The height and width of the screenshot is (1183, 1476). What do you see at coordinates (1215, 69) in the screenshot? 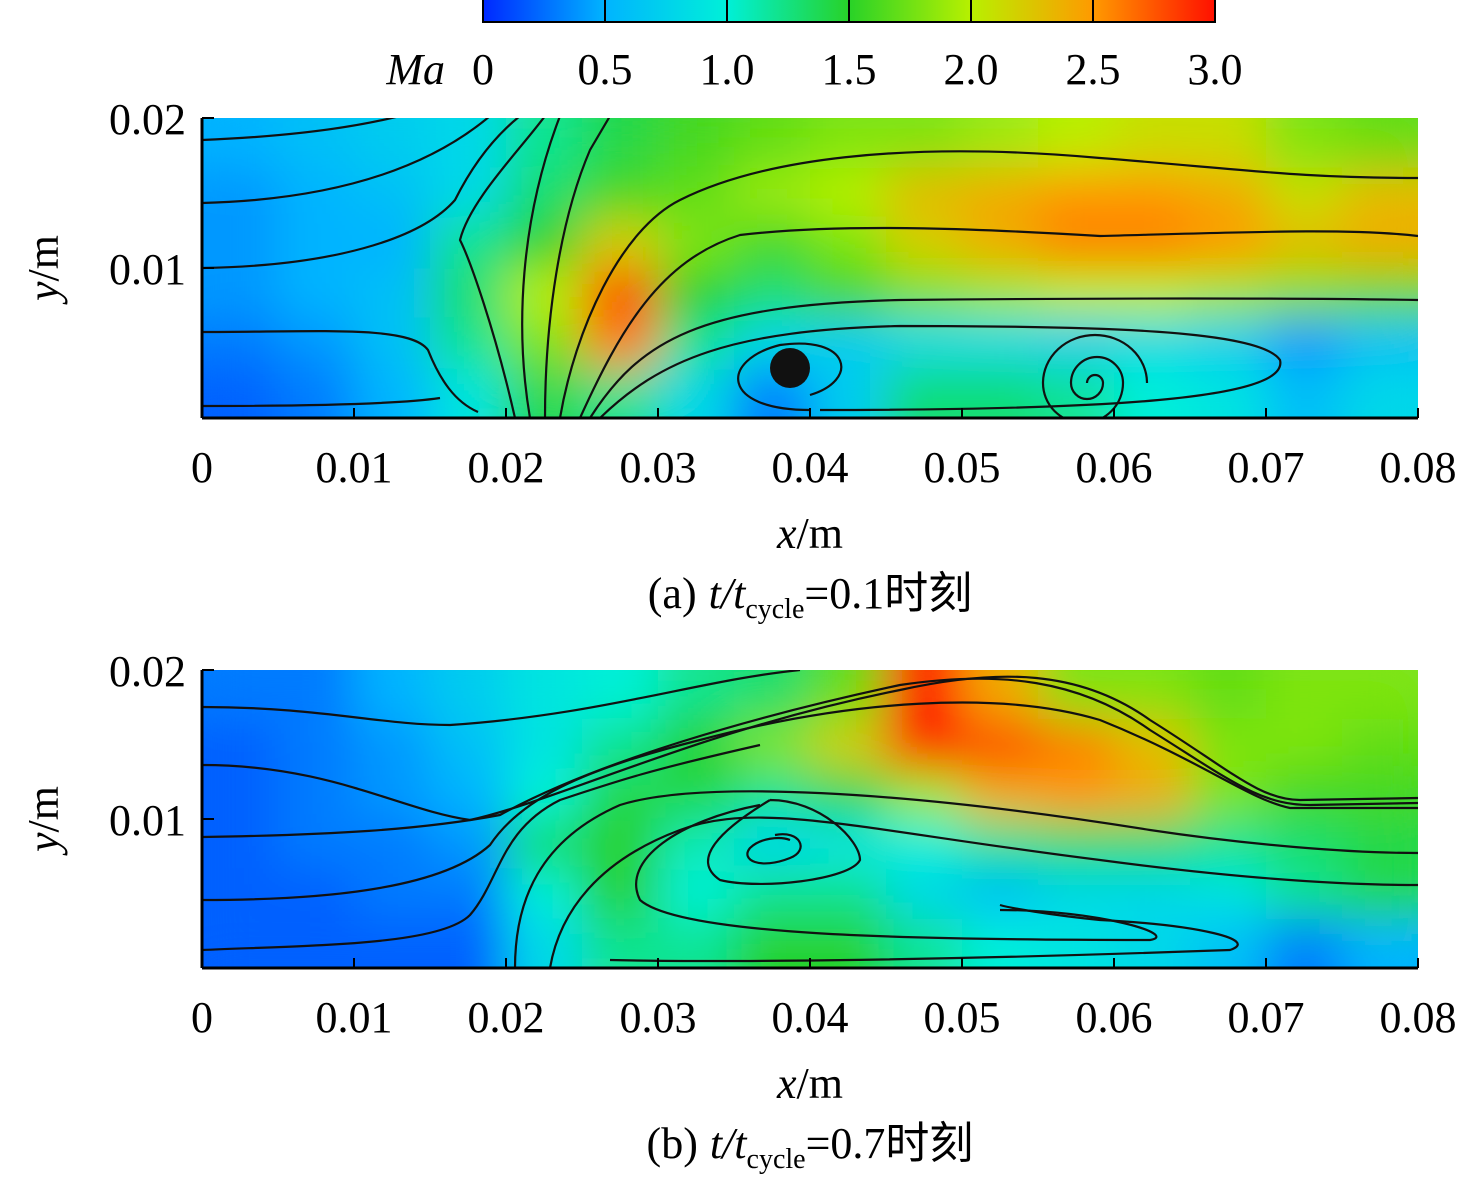
I see `colorbar-tick-label: 3.0` at bounding box center [1215, 69].